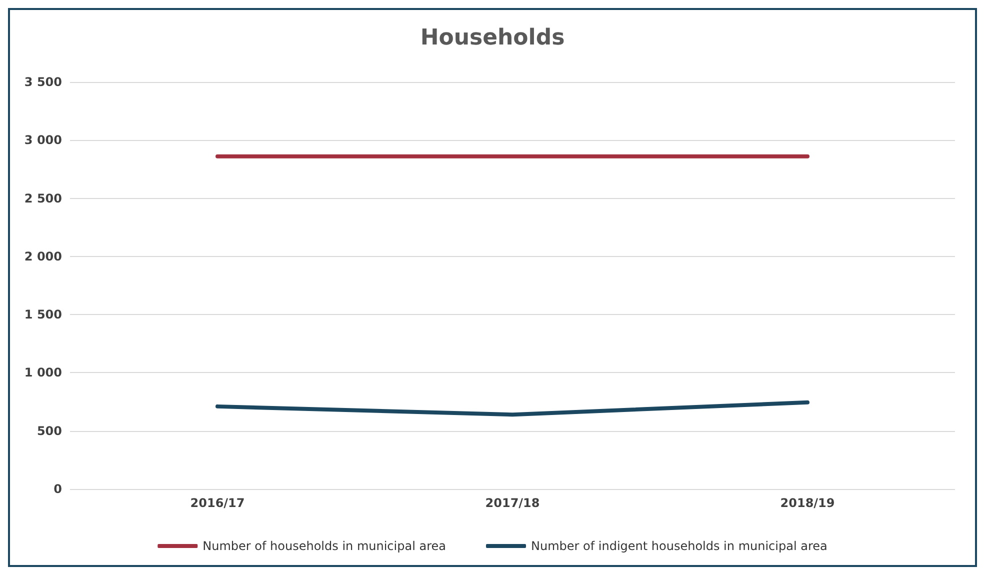 The image size is (987, 574). I want to click on y-tick-label: 3 000, so click(43, 140).